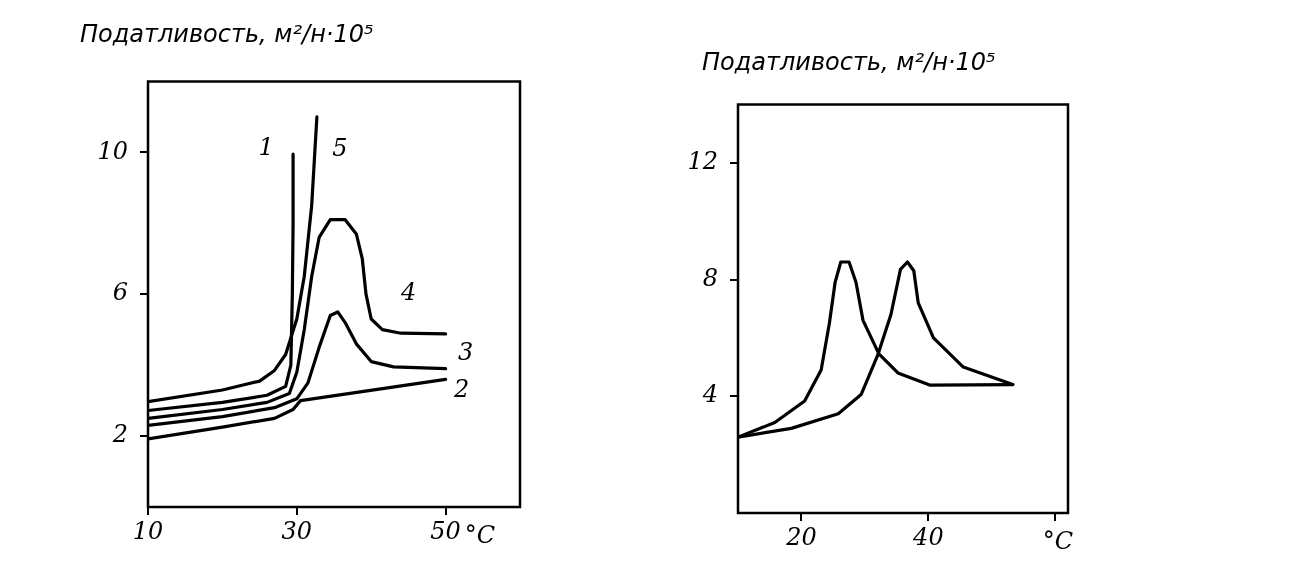  I want to click on series-label: 2, so click(461, 388).